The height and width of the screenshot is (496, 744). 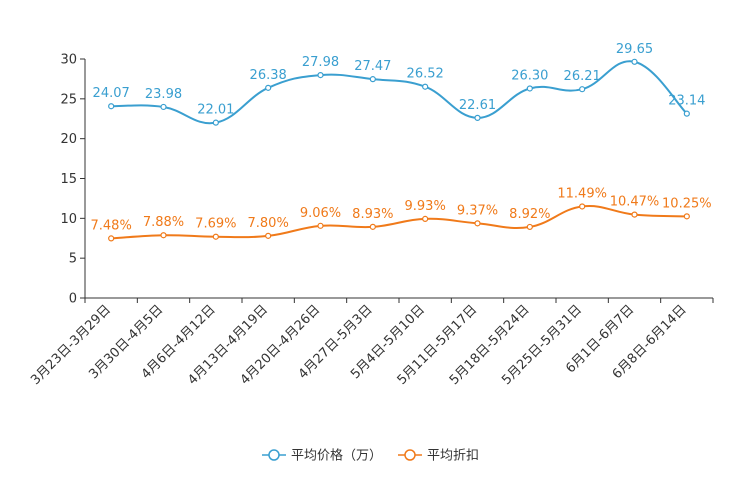 What do you see at coordinates (425, 74) in the screenshot?
I see `data-label: 26.52` at bounding box center [425, 74].